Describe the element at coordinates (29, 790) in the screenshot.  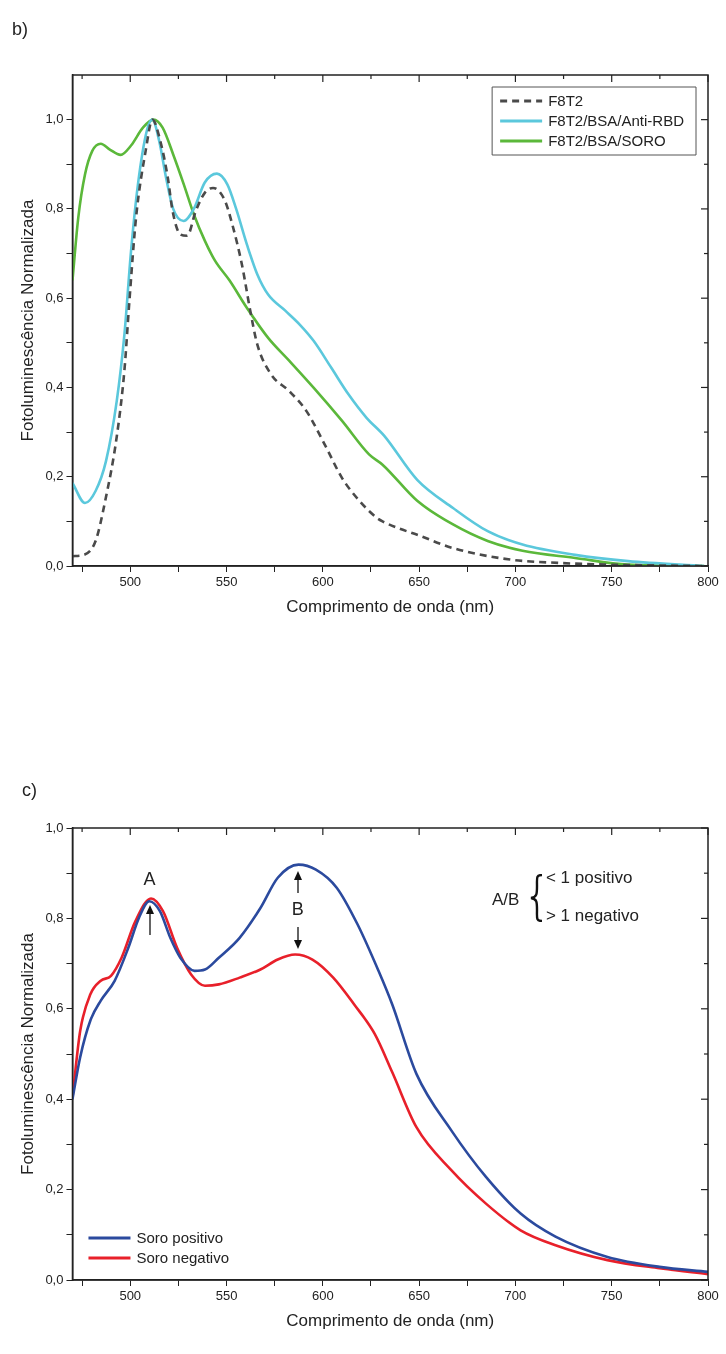
I see `chart-title: c)` at that location.